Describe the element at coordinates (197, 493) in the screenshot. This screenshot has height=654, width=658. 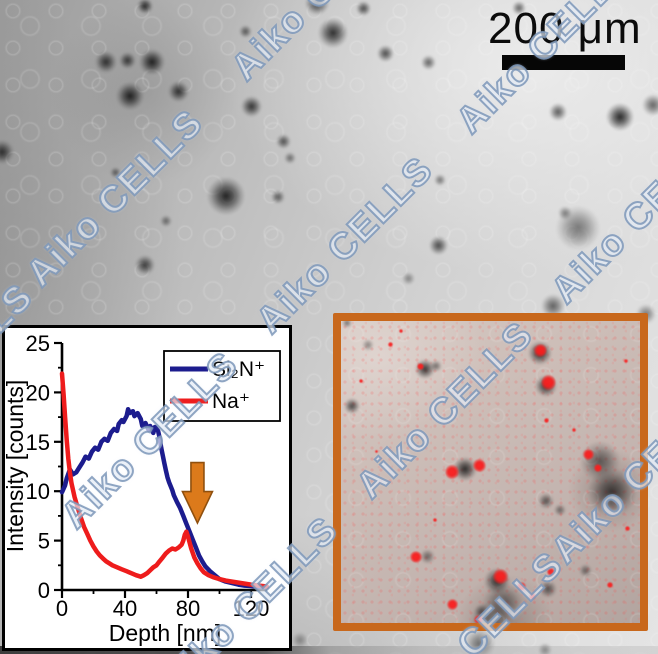
I see `annotation-arrow-icon` at that location.